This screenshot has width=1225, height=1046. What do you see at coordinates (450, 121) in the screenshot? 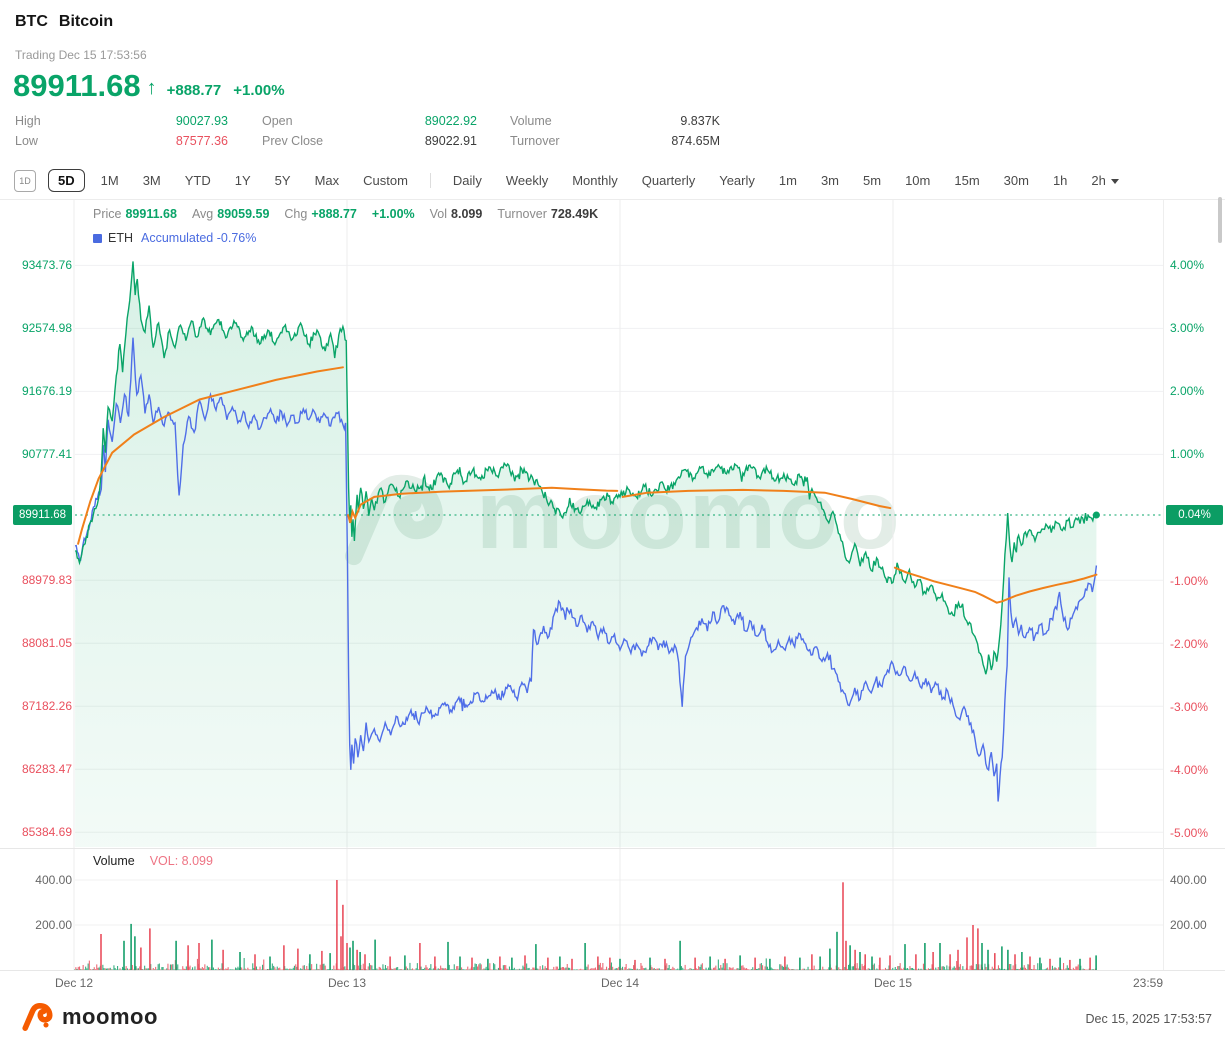
I see `stat-value: 89022.92` at bounding box center [450, 121].